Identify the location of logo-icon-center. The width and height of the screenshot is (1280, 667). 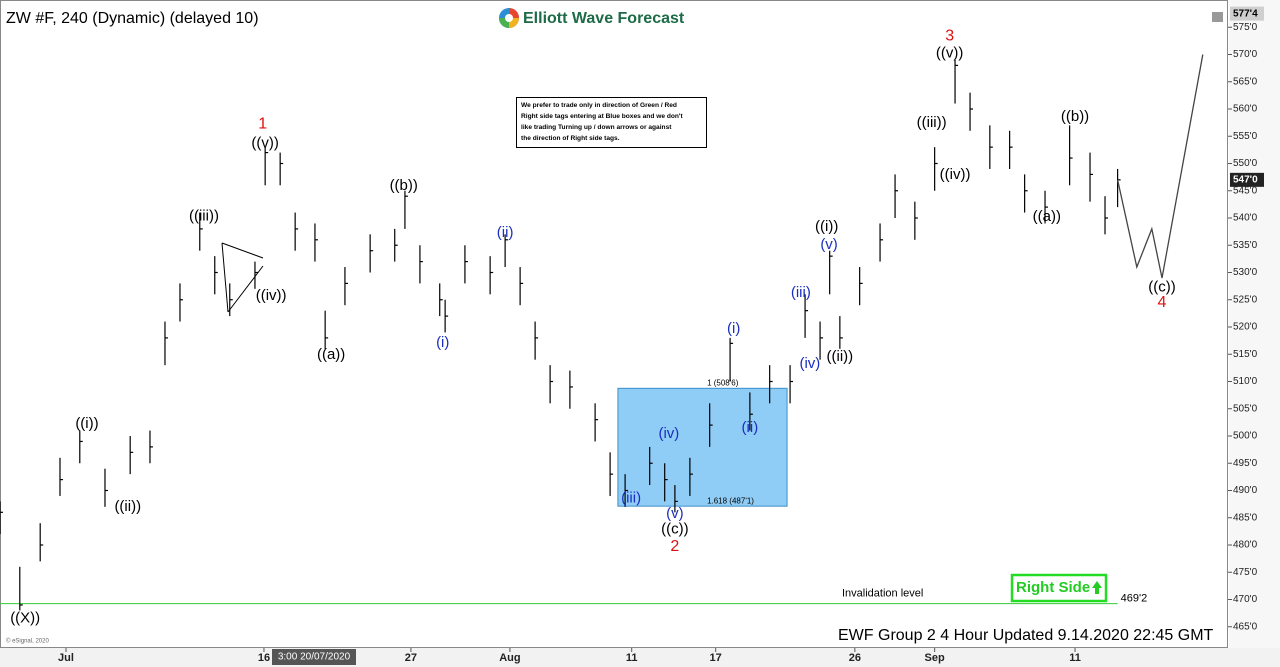
(509, 18).